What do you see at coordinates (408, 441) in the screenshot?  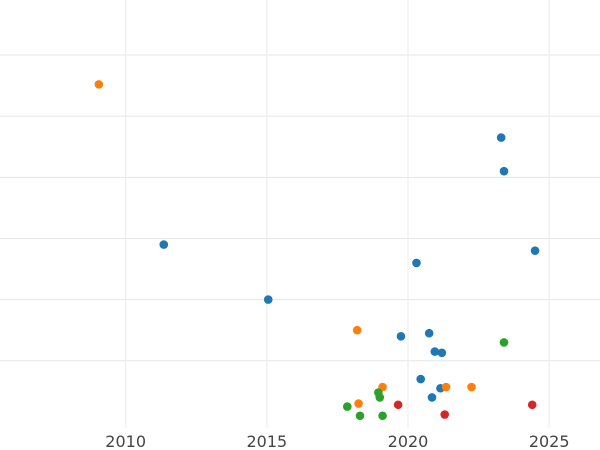 I see `x-tick-label: 2020` at bounding box center [408, 441].